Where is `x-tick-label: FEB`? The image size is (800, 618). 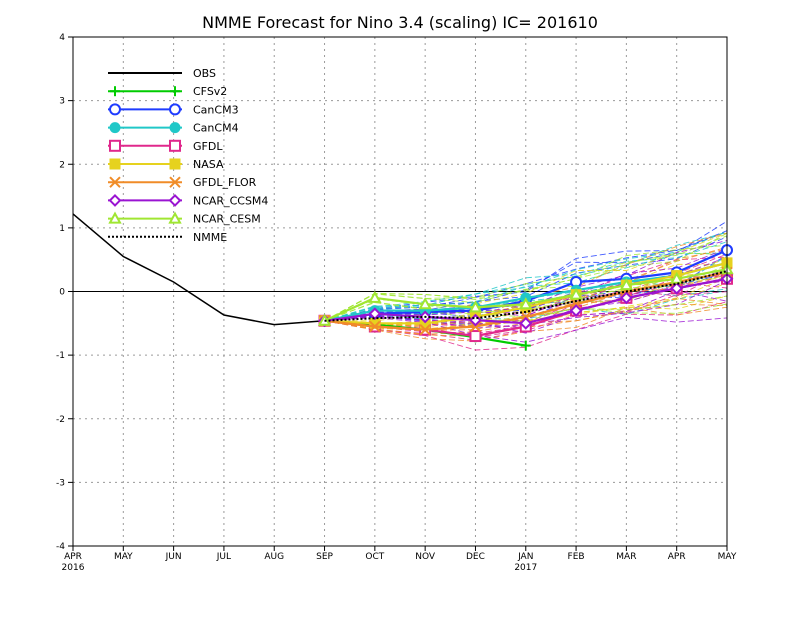
x-tick-label: FEB is located at coordinates (576, 557).